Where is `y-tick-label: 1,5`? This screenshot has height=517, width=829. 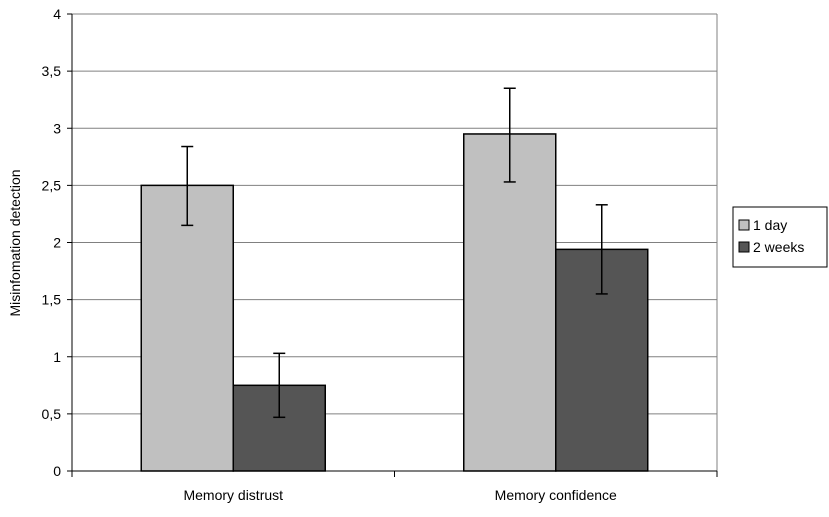
y-tick-label: 1,5 is located at coordinates (52, 300).